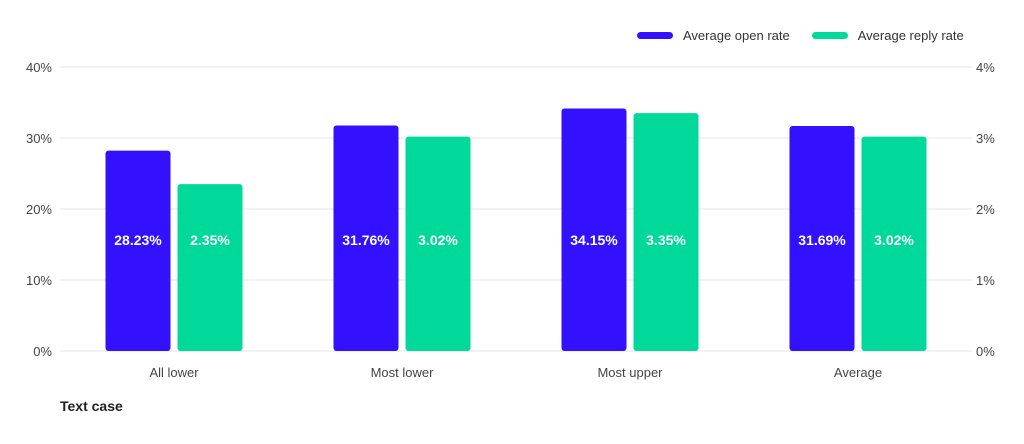 The width and height of the screenshot is (1024, 444). Describe the element at coordinates (985, 67) in the screenshot. I see `right-tick-label: 4%` at that location.